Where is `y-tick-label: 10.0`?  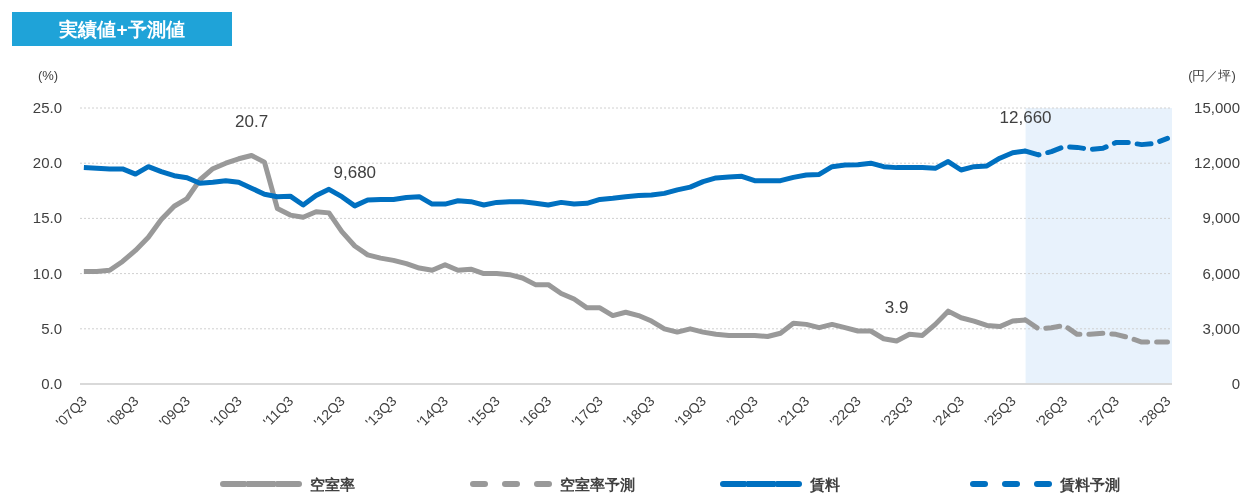
y-tick-label: 10.0 is located at coordinates (47, 273).